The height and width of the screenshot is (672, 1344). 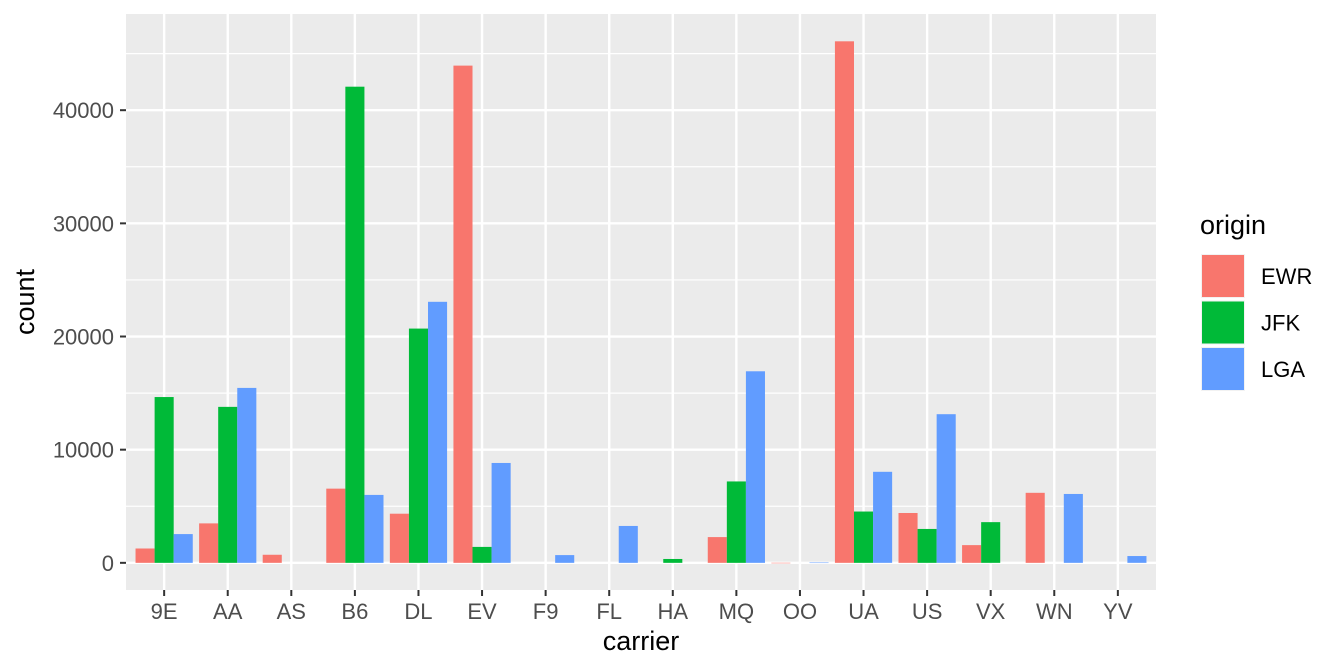 I want to click on bar-LGA-B6, so click(x=374, y=528).